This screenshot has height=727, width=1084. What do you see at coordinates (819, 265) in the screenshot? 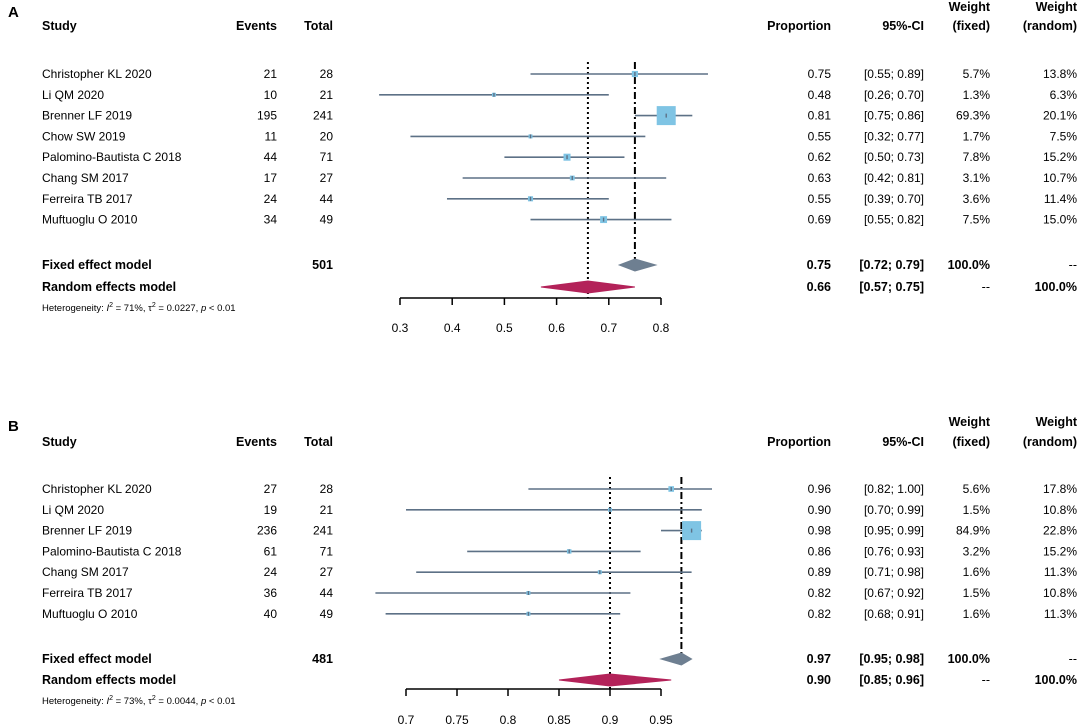
I see `fixed-effect-proportion: 0.75` at bounding box center [819, 265].